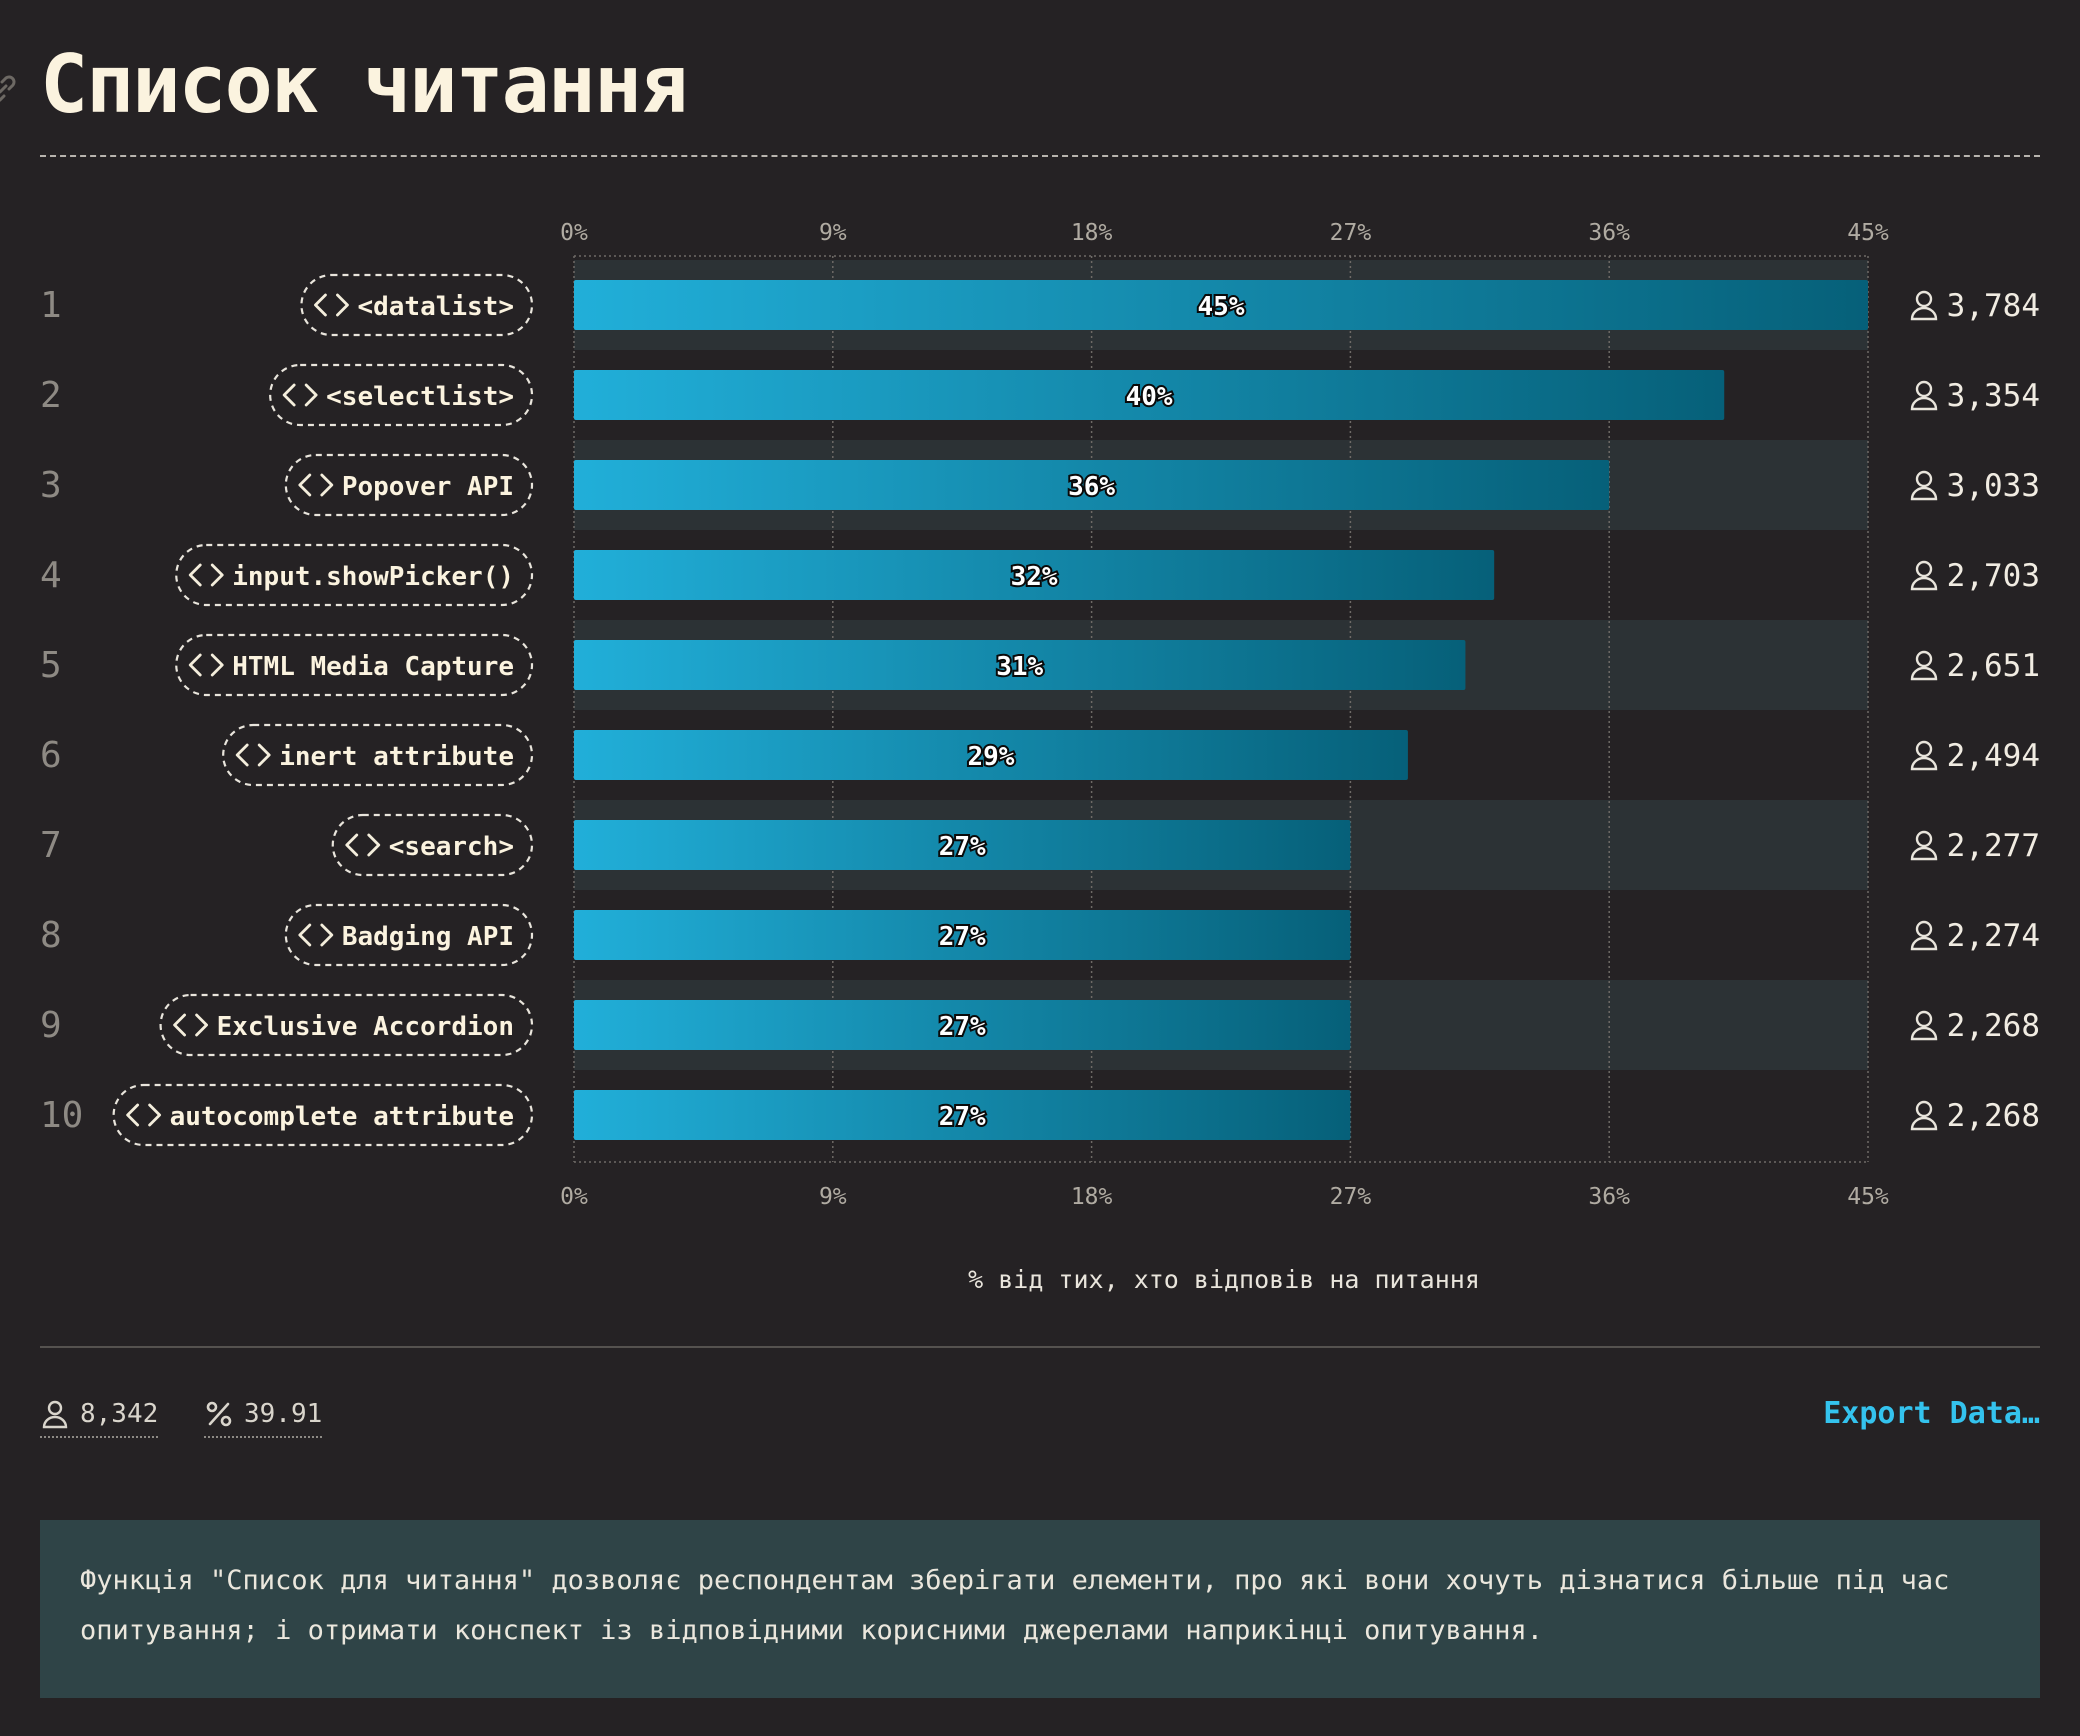 Image resolution: width=2080 pixels, height=1736 pixels. I want to click on bar-value-label: 36%, so click(1091, 487).